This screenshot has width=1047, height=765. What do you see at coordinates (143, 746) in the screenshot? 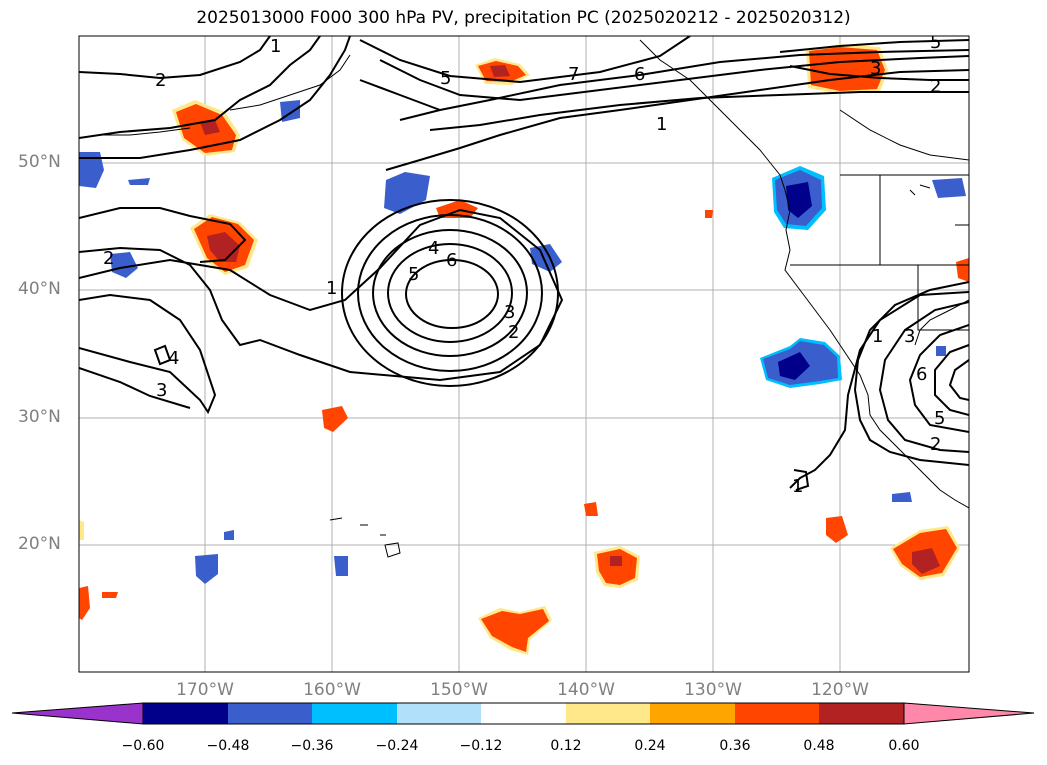
I see `colorbar-tick: −0.60` at bounding box center [143, 746].